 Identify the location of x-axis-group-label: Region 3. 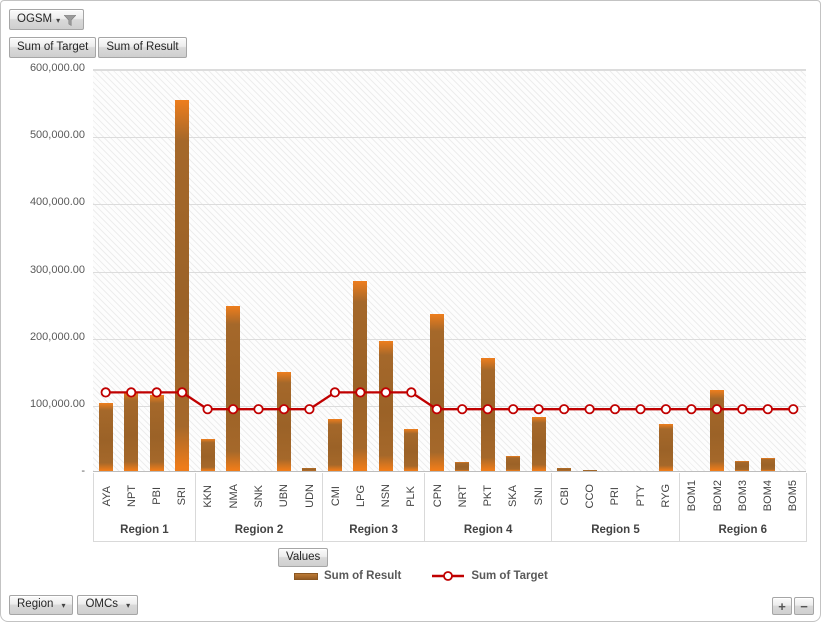
(374, 530).